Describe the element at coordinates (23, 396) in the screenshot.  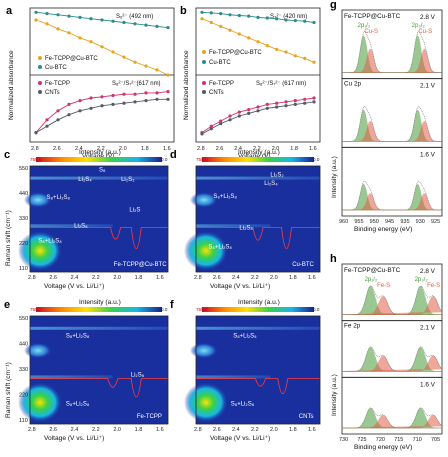
I see `y-tick-label: 220` at that location.